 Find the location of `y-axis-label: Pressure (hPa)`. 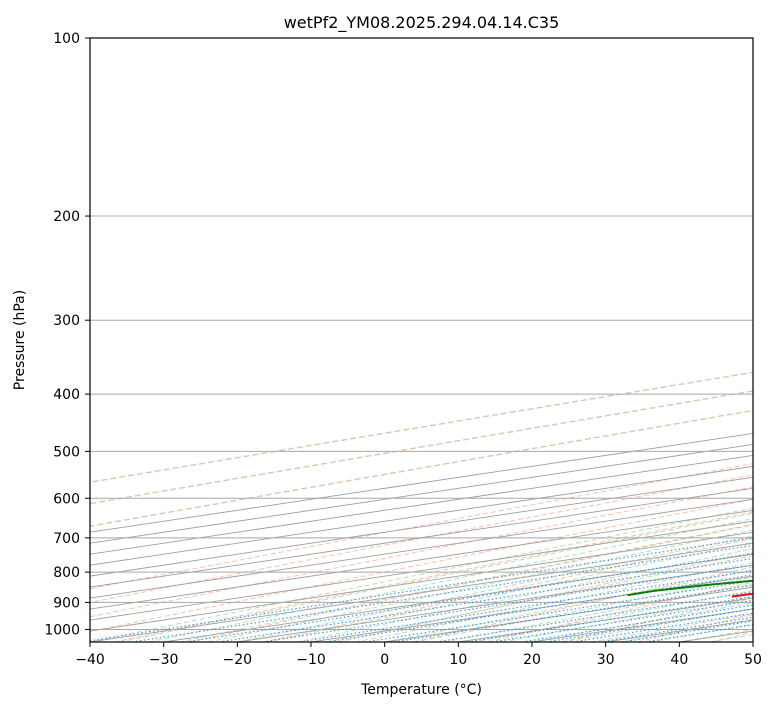

y-axis-label: Pressure (hPa) is located at coordinates (20, 340).